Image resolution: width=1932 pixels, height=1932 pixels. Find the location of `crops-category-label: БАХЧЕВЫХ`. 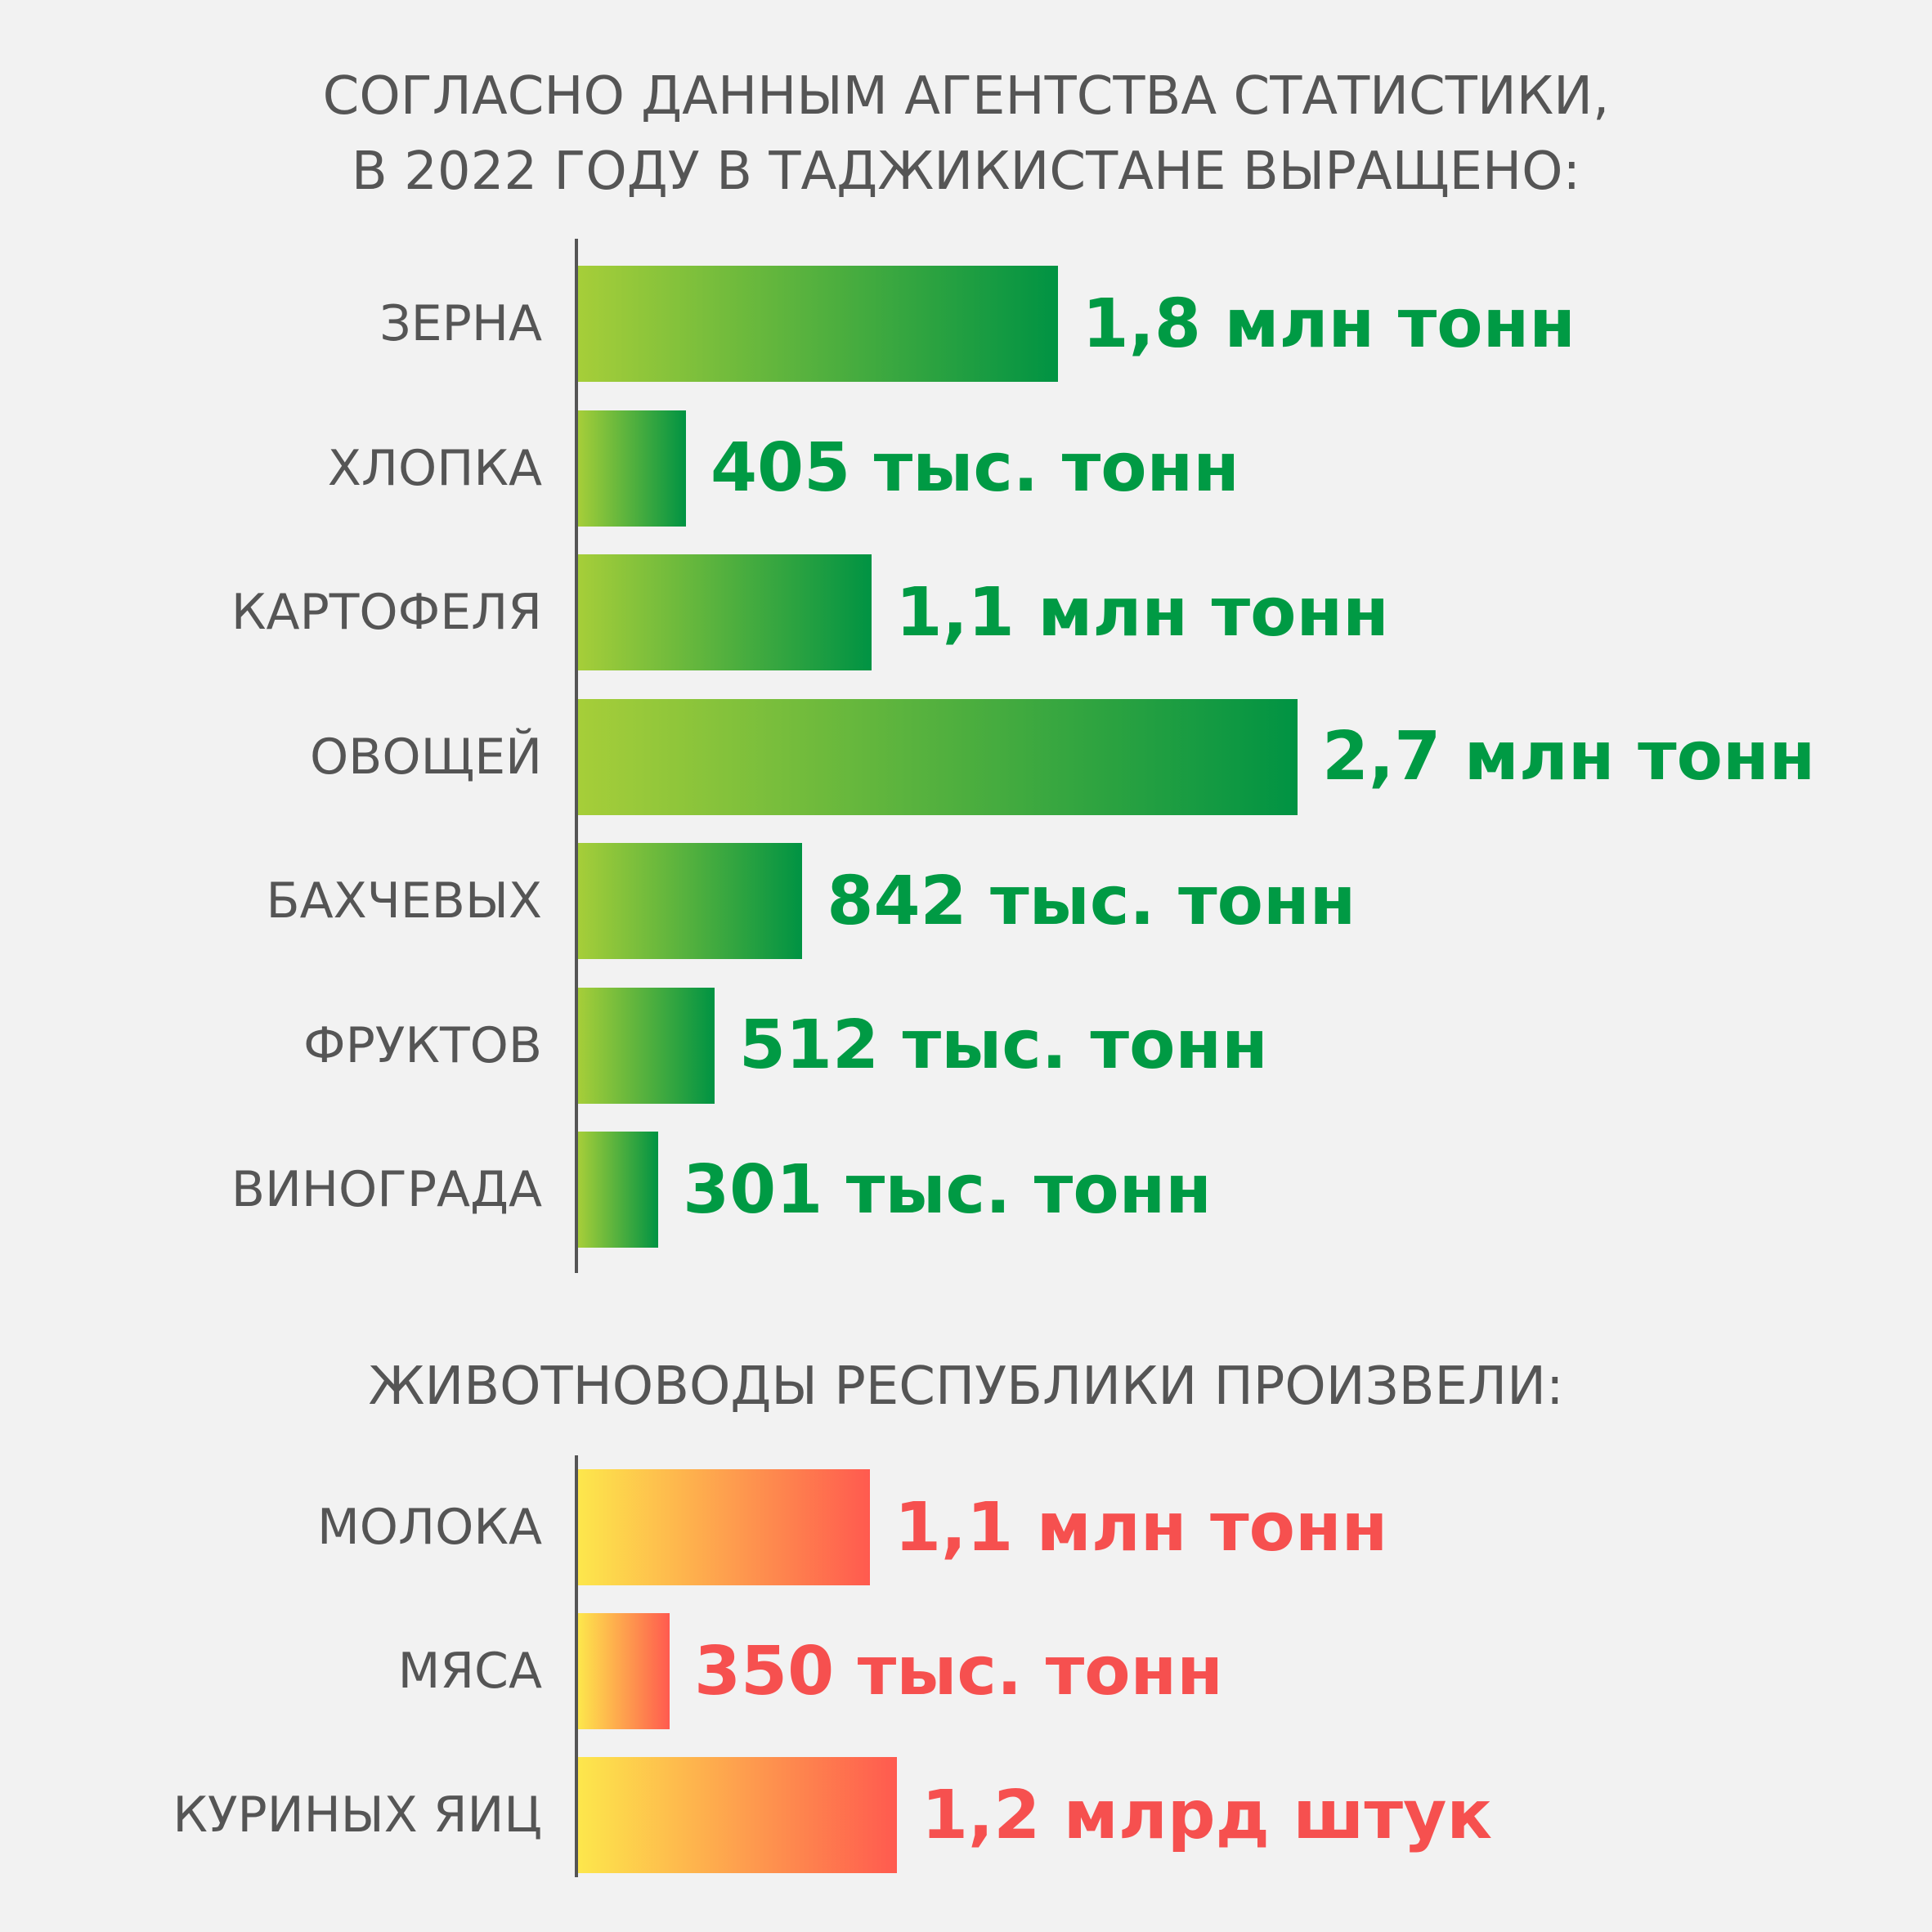

crops-category-label: БАХЧЕВЫХ is located at coordinates (404, 901).